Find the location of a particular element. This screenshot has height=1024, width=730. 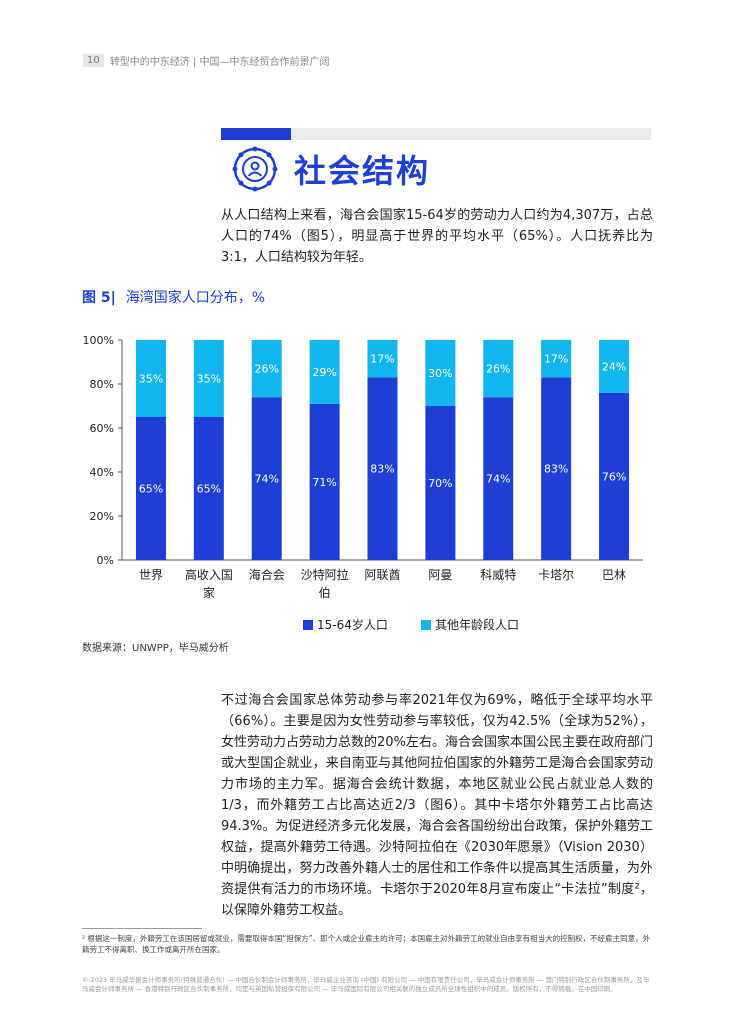

x-tick-label: 伯 is located at coordinates (325, 592).